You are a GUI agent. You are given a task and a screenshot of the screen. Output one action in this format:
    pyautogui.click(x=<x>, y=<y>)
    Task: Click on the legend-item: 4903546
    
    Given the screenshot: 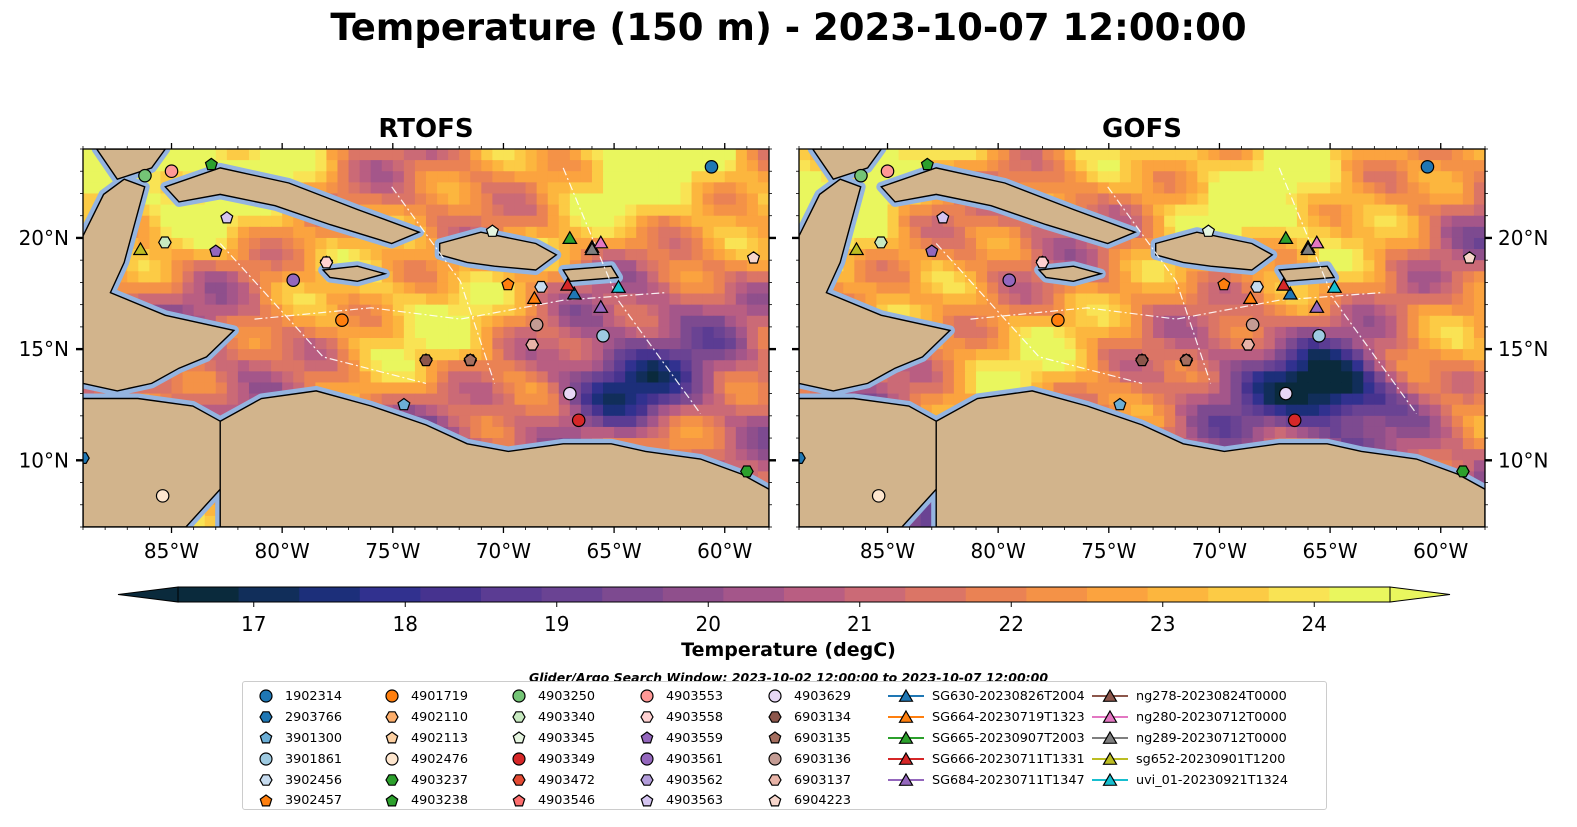 What is the action you would take?
    pyautogui.click(x=551, y=800)
    